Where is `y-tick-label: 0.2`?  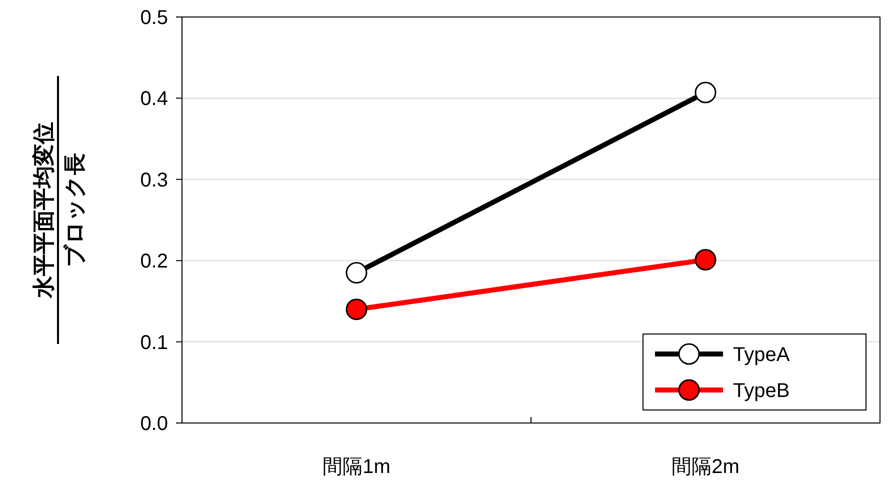 y-tick-label: 0.2 is located at coordinates (154, 261).